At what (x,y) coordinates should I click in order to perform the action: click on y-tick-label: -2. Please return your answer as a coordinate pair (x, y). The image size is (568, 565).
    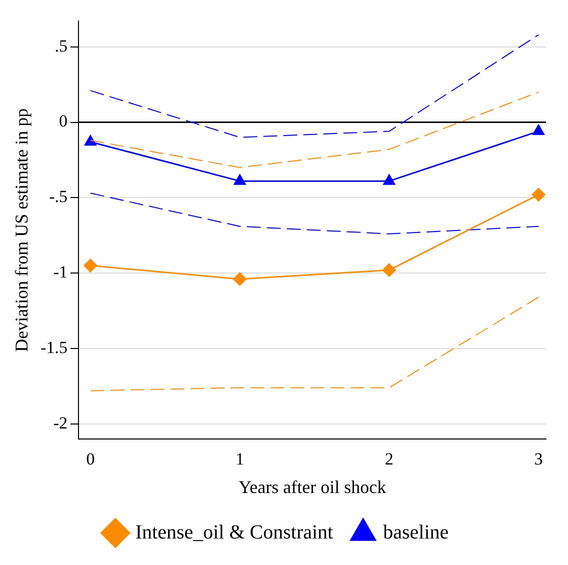
    Looking at the image, I should click on (60, 422).